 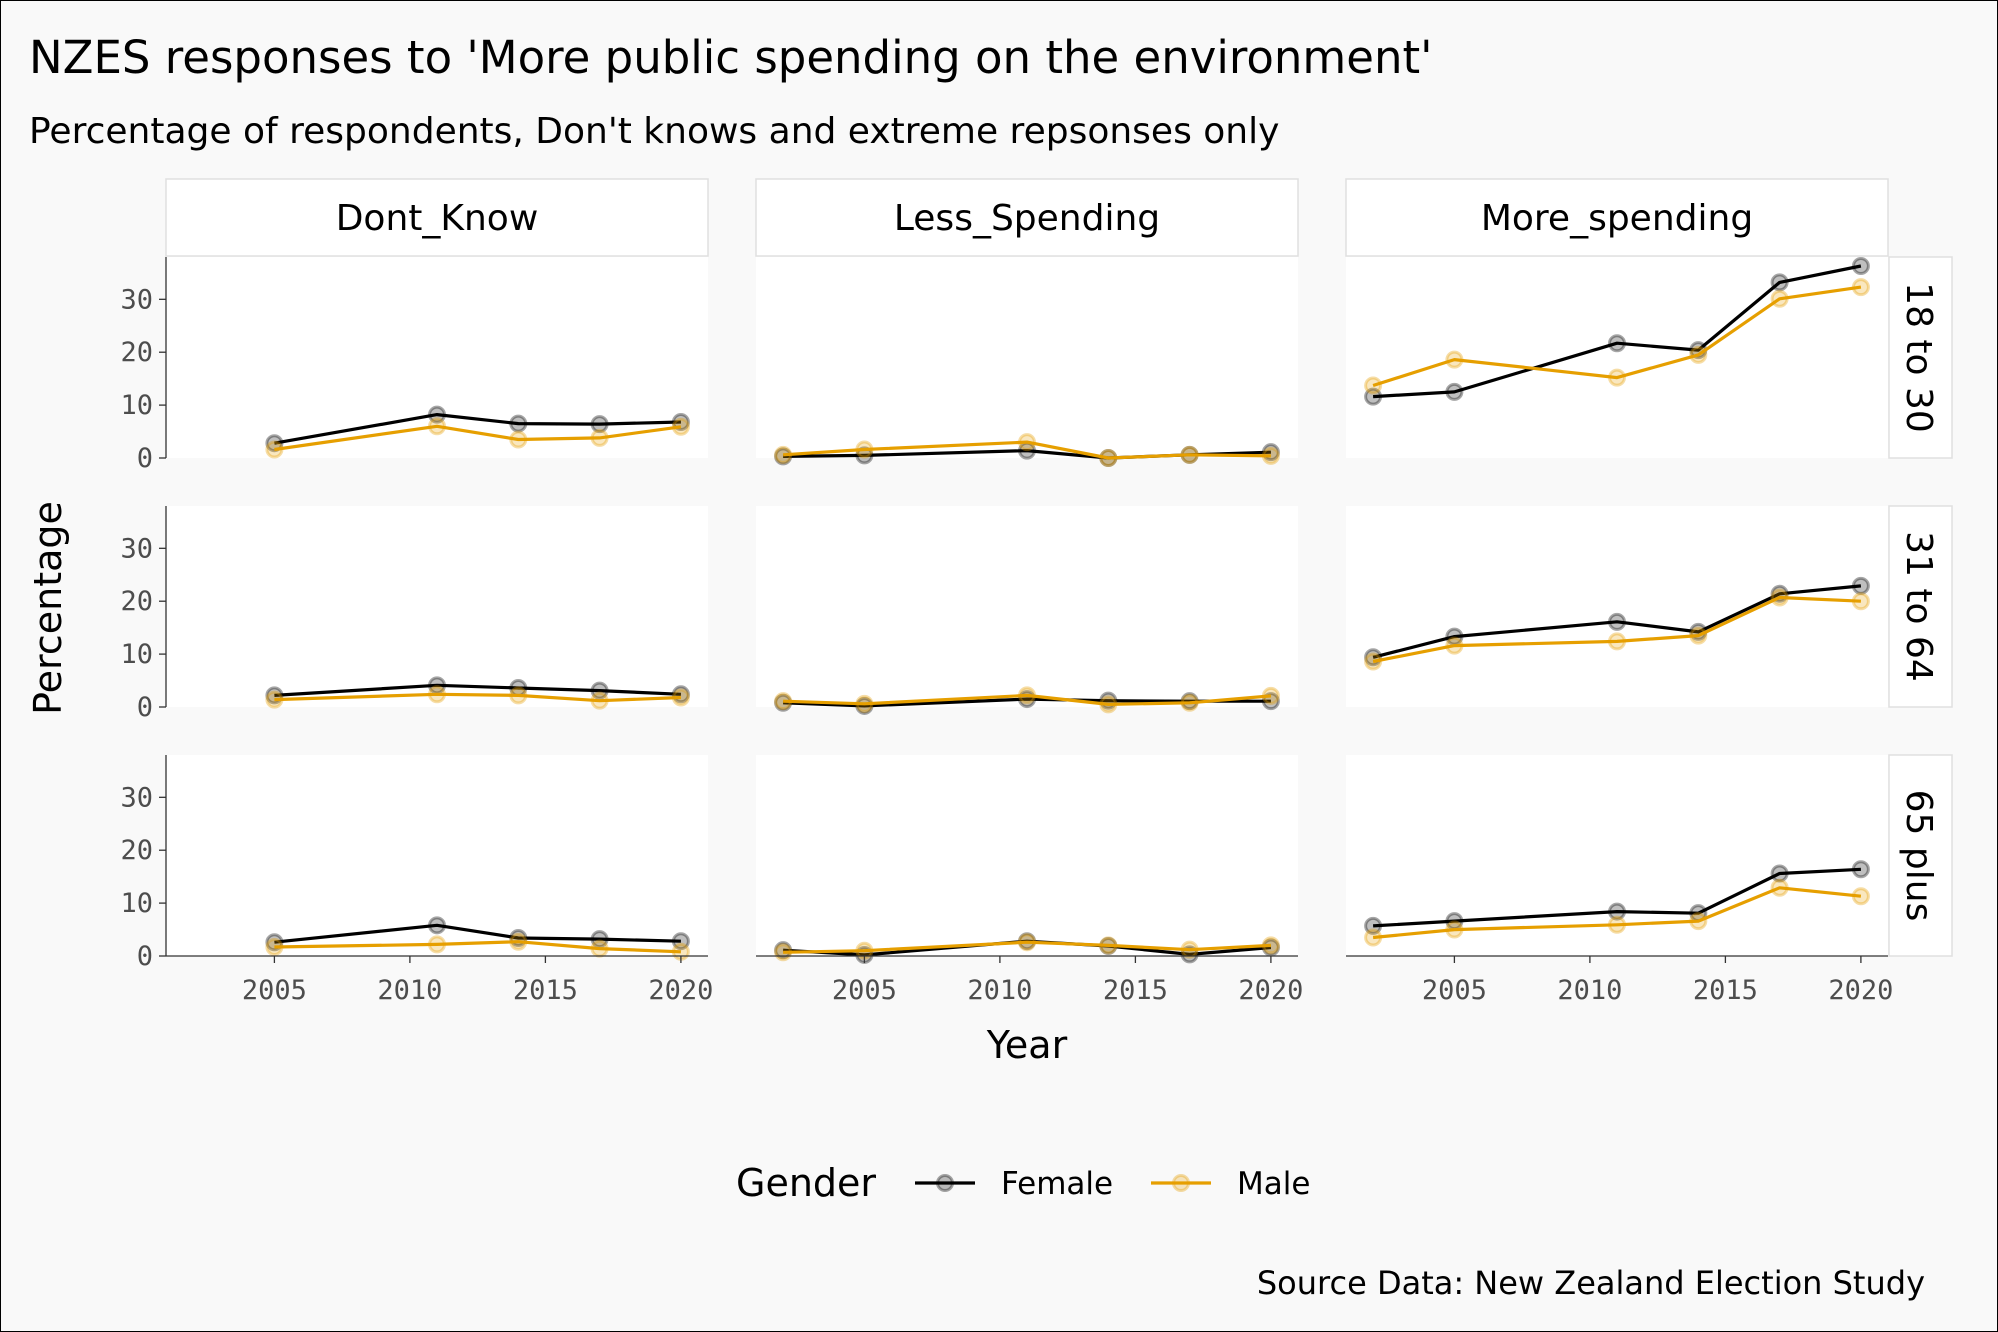 I want to click on panel-data-31-to-64-more-spending, so click(x=1617, y=623).